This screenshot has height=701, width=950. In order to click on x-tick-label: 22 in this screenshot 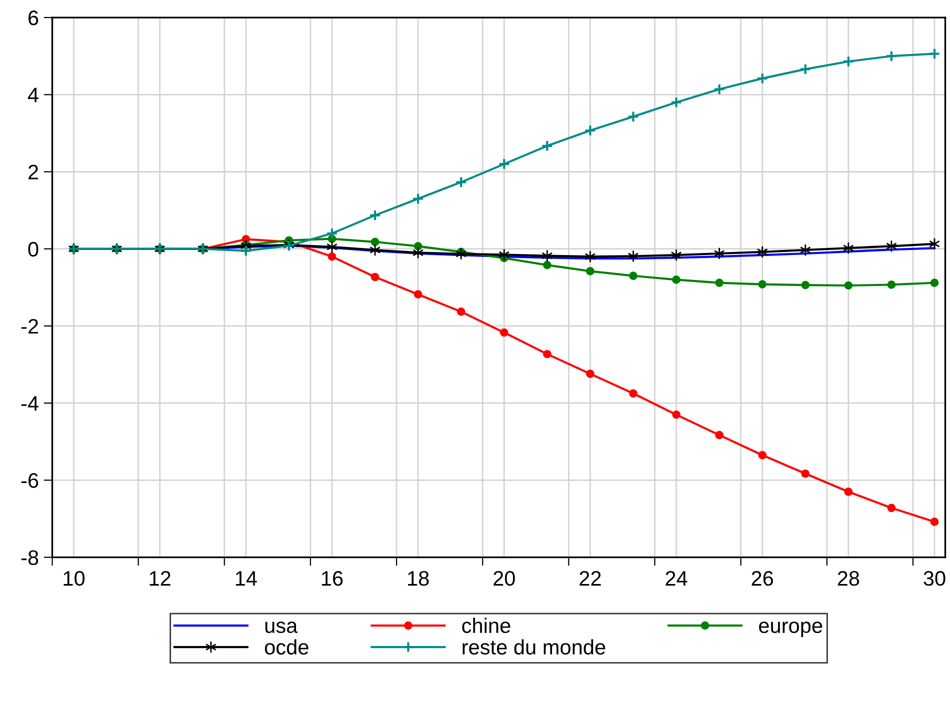, I will do `click(590, 578)`.